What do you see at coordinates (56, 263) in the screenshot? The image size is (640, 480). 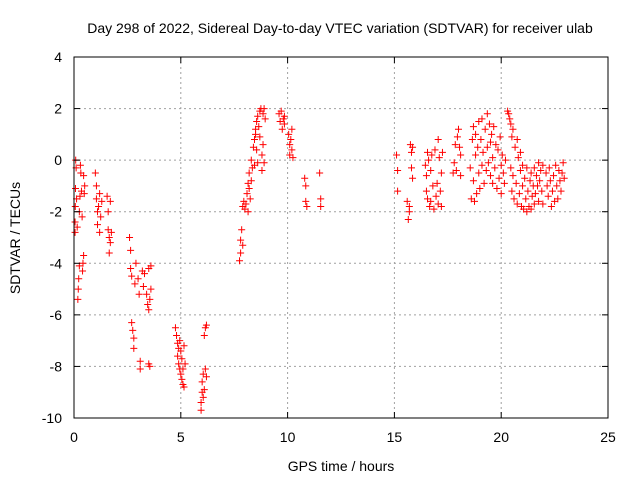 I see `y-tick-label: -4` at bounding box center [56, 263].